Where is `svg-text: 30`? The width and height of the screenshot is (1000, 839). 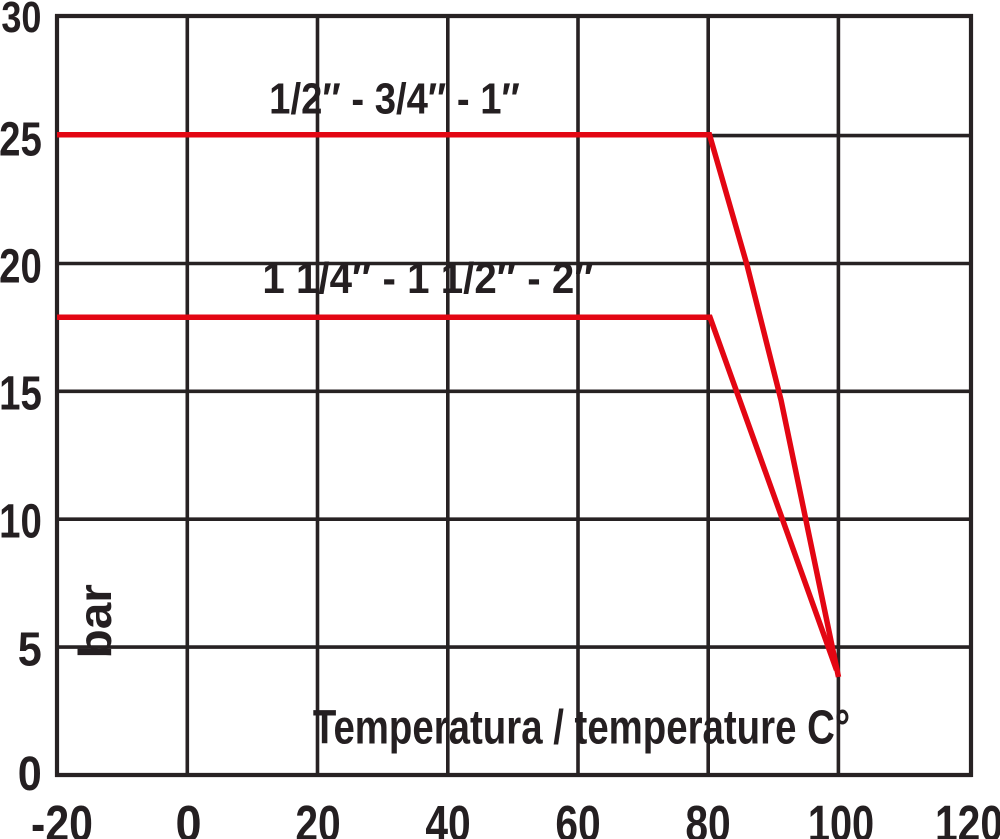 svg-text: 30 is located at coordinates (21, 21).